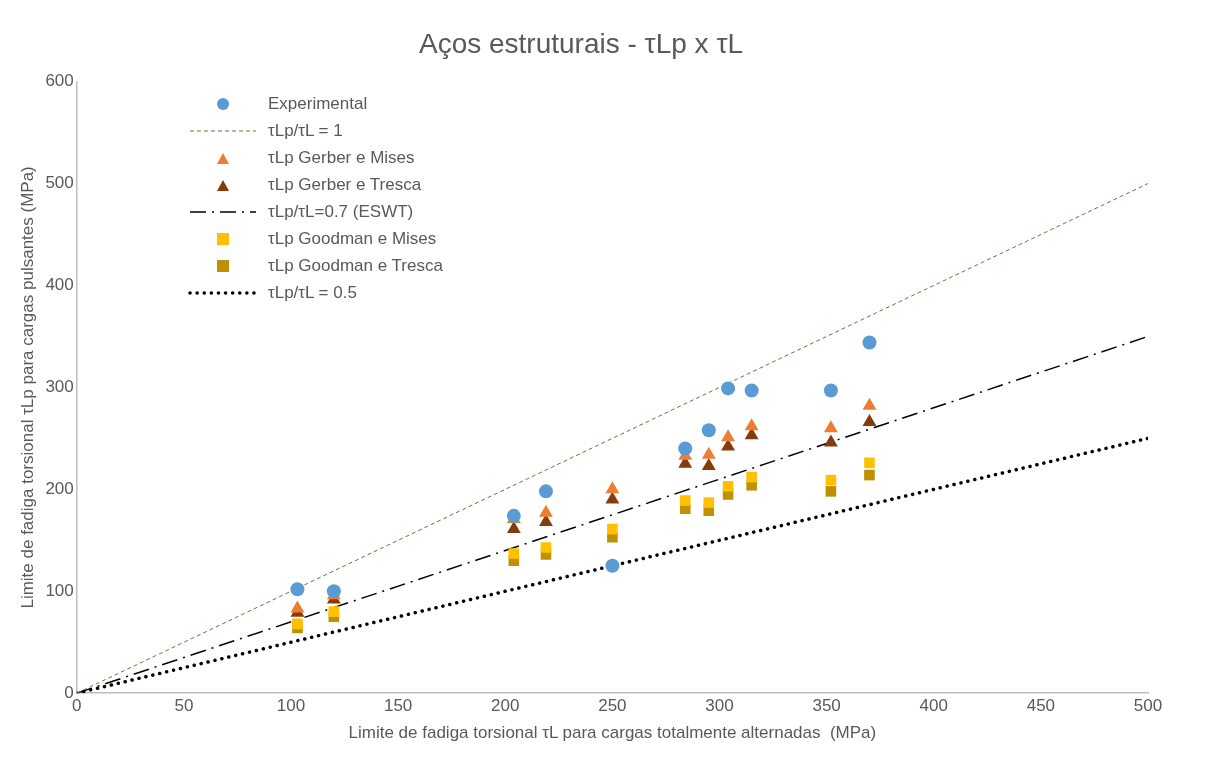  Describe the element at coordinates (318, 103) in the screenshot. I see `legend-label: Experimental` at that location.